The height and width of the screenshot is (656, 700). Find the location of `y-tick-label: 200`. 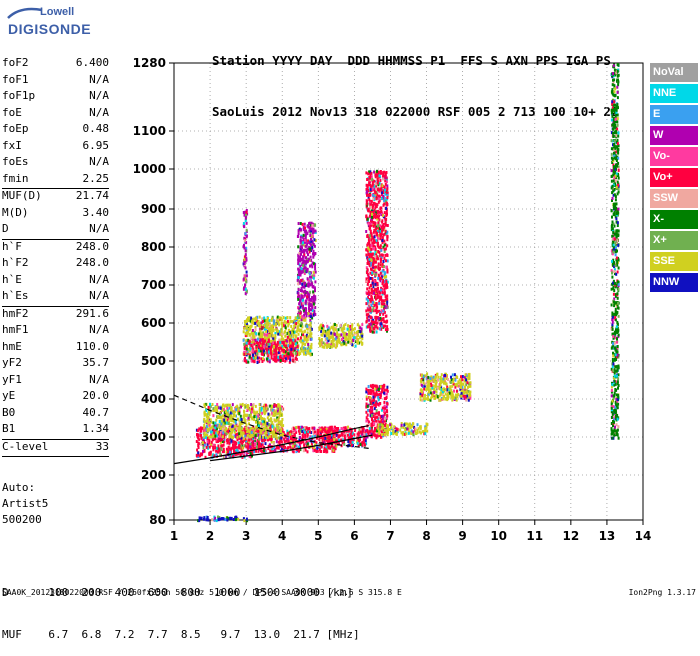

y-tick-label: 200 is located at coordinates (153, 475).